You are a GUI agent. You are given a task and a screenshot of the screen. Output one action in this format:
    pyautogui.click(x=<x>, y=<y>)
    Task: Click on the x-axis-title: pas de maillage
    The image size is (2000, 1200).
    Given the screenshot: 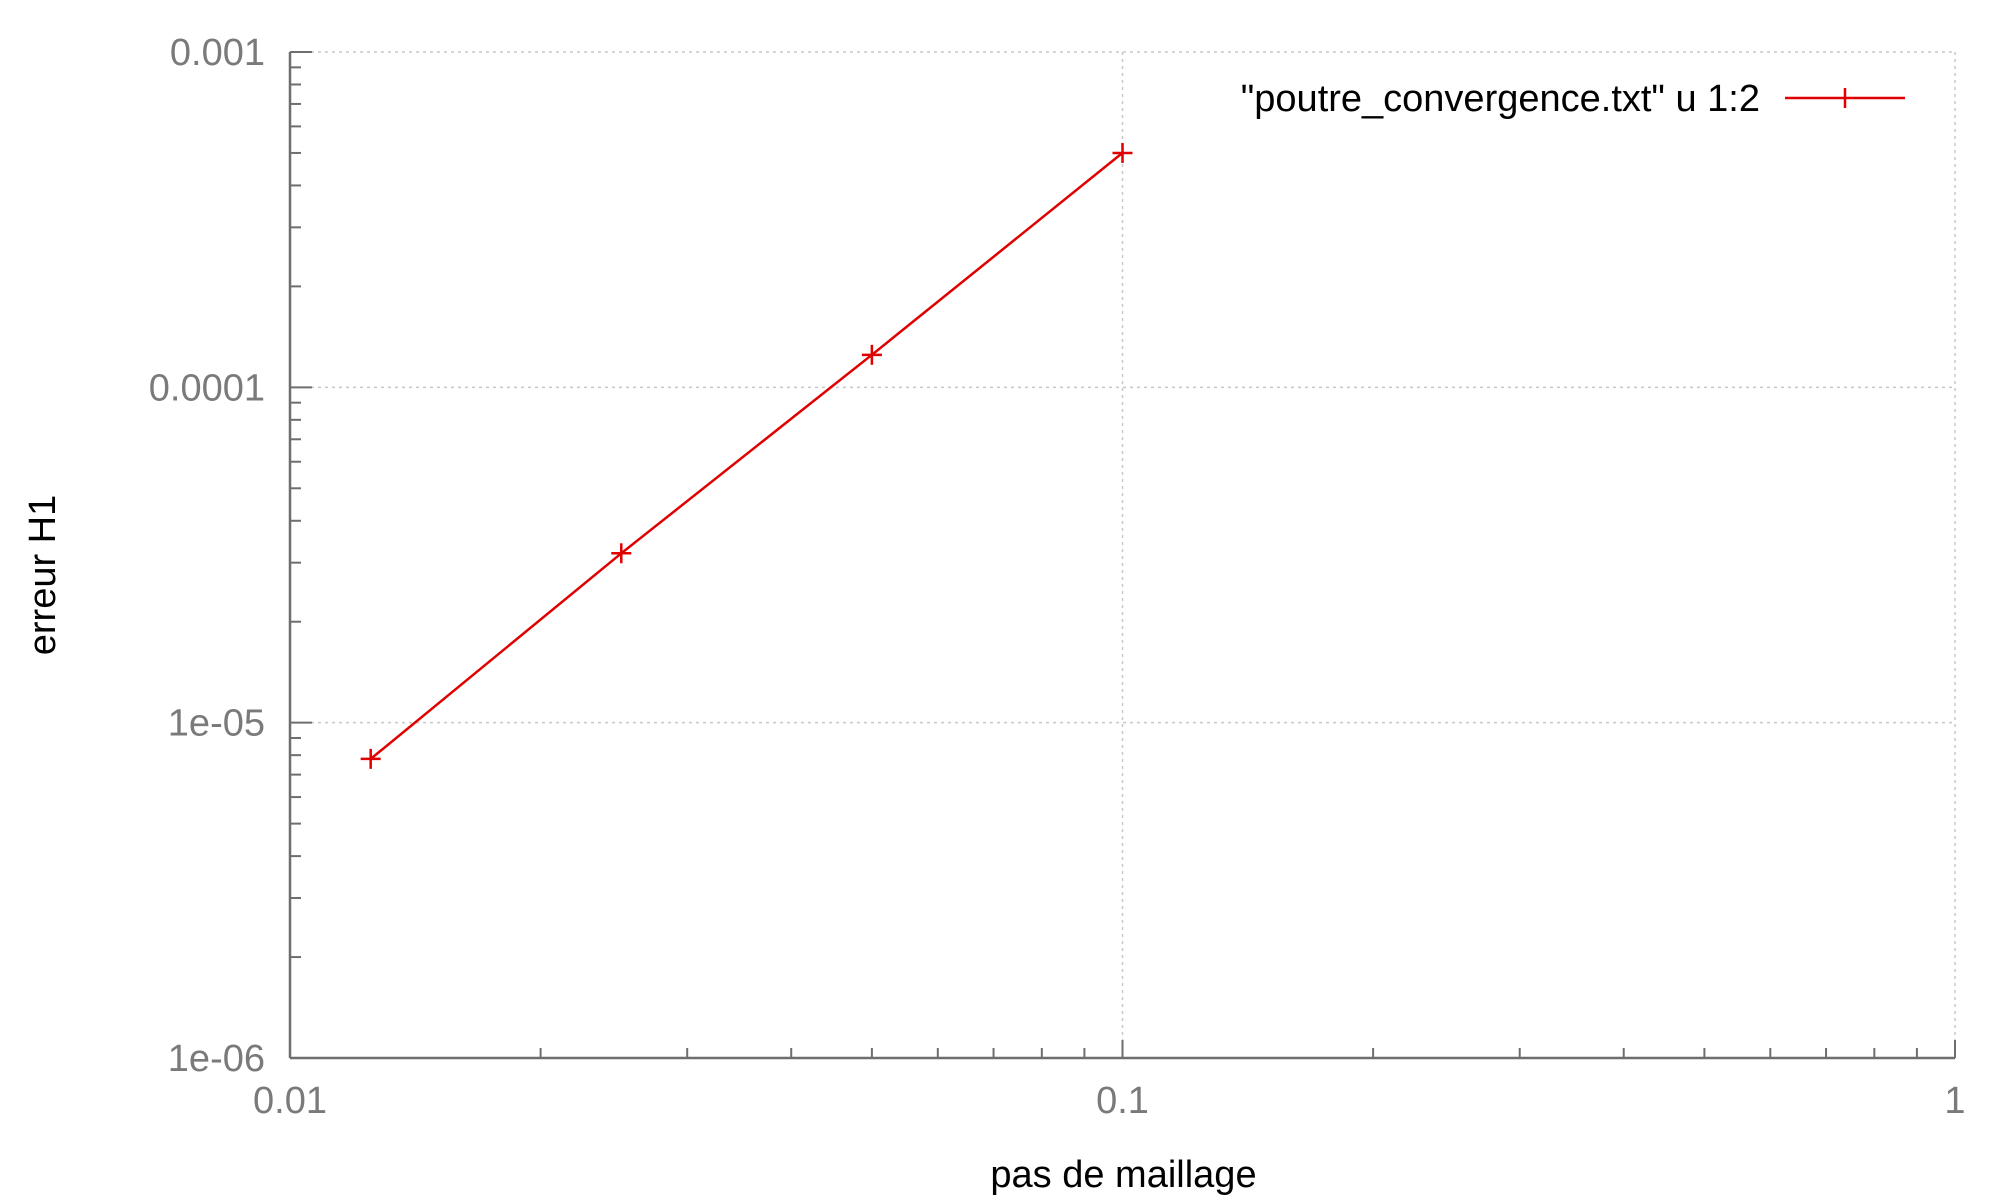 What is the action you would take?
    pyautogui.click(x=1123, y=1175)
    